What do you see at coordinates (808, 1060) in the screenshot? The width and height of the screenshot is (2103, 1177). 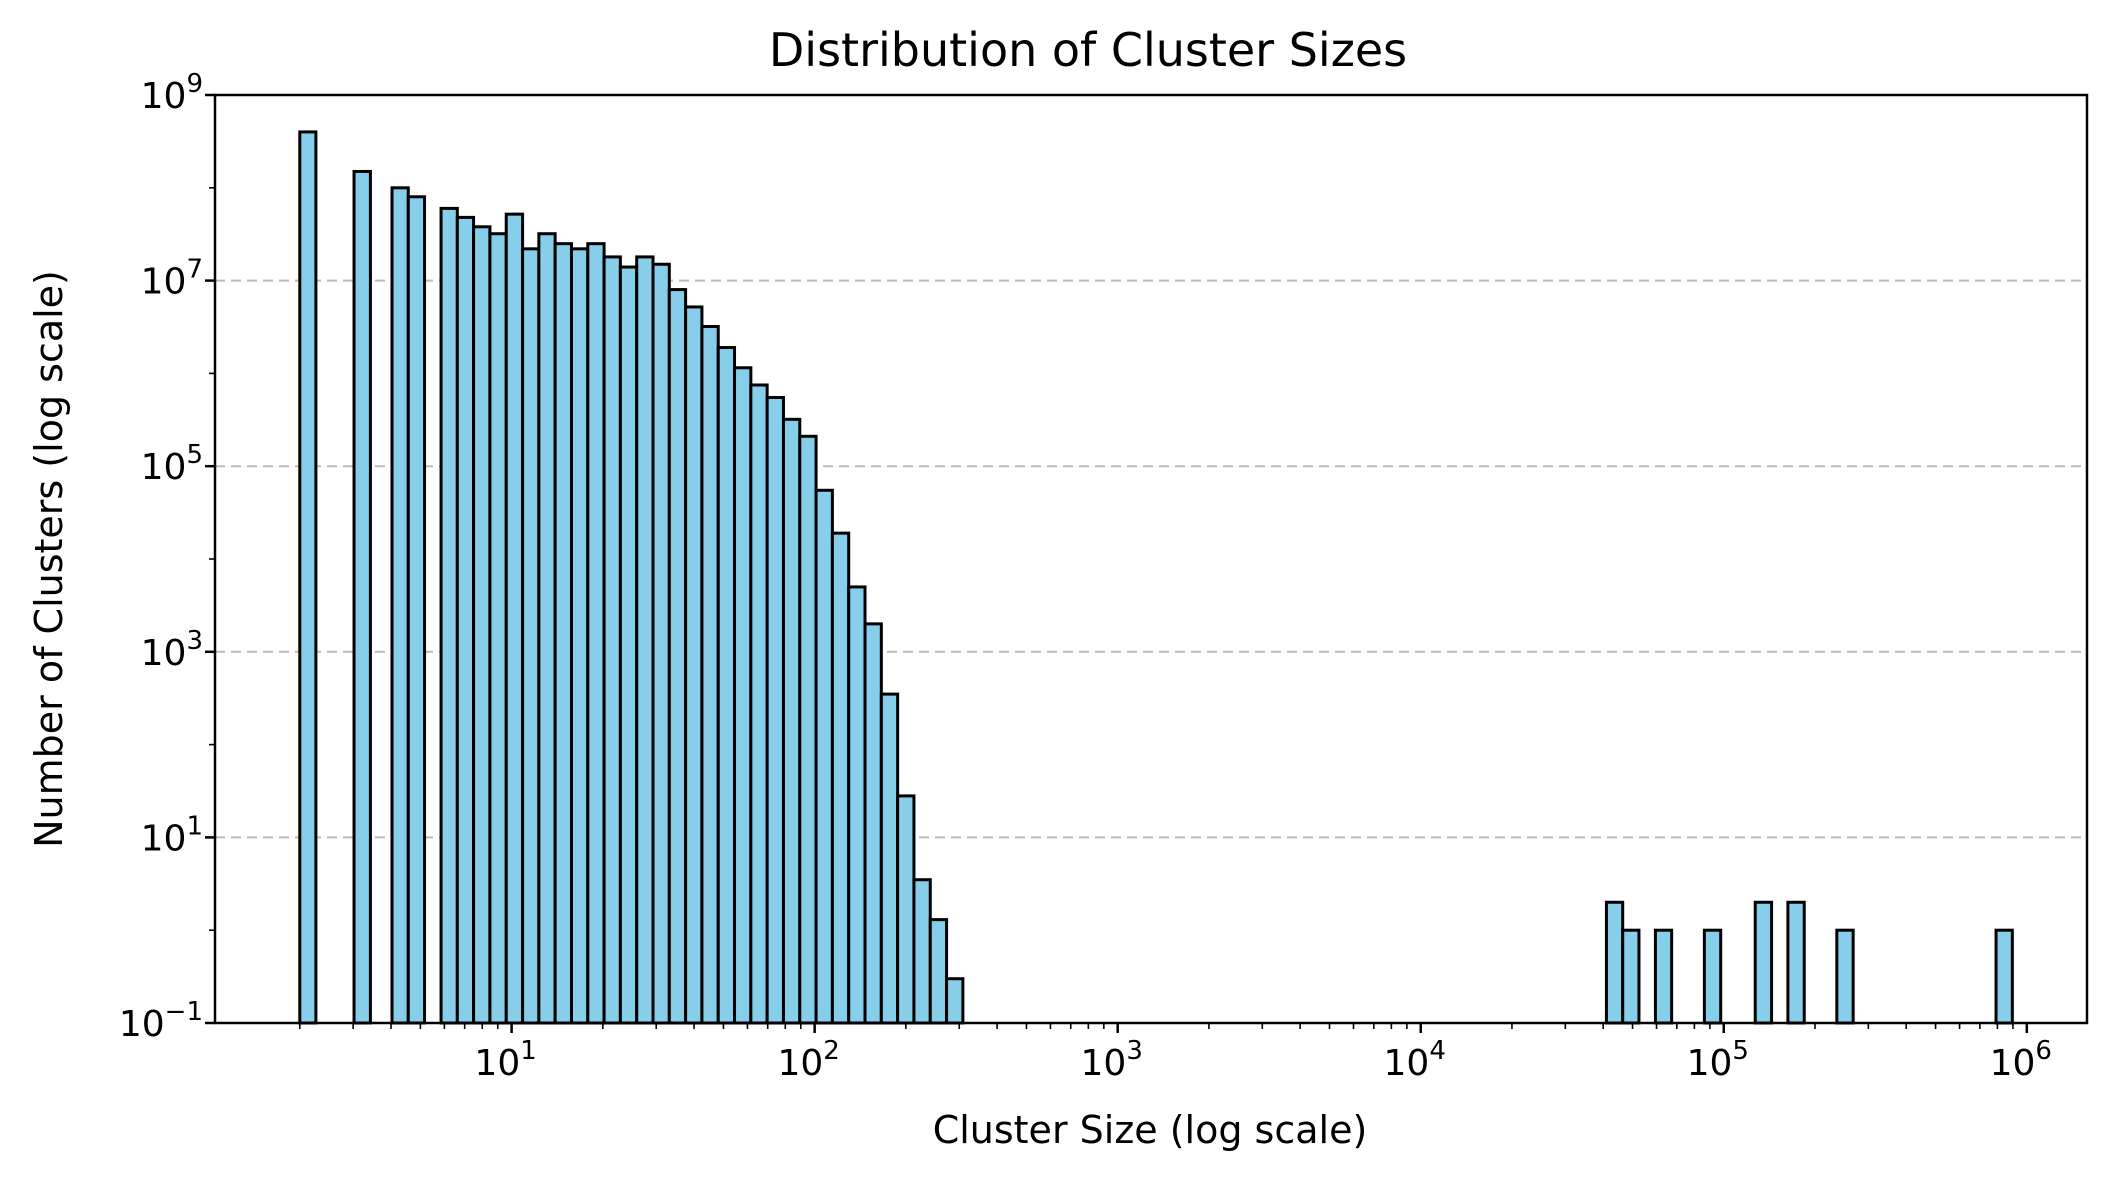 I see `x-tick-label: 10²` at bounding box center [808, 1060].